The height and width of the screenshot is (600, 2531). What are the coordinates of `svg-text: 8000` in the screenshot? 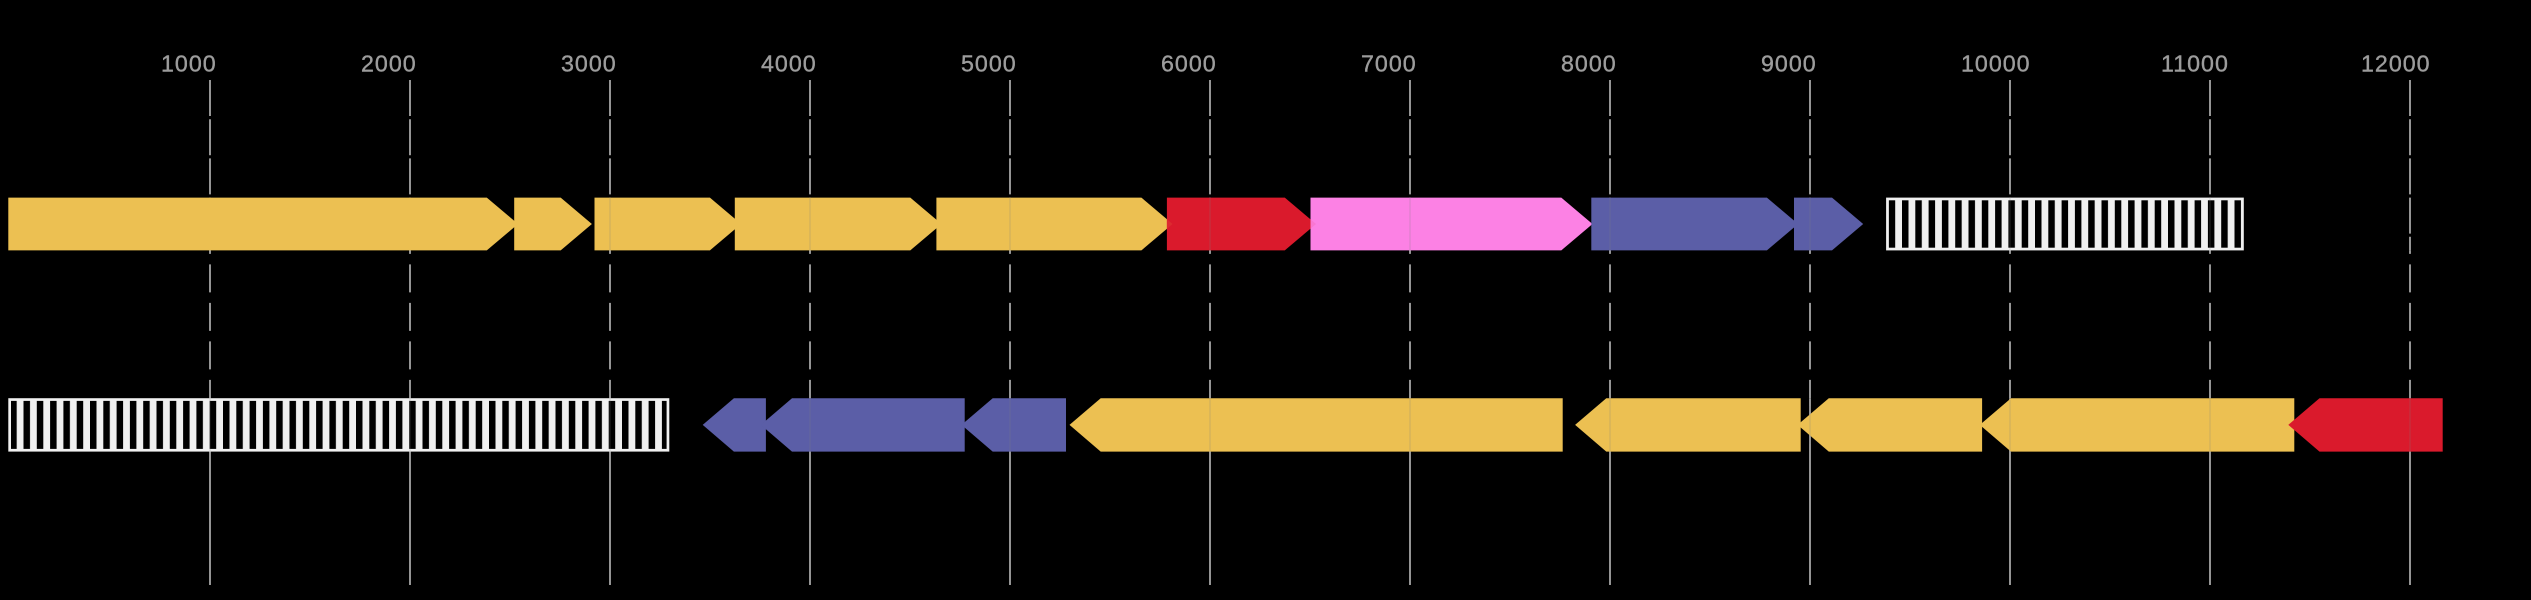 It's located at (1589, 64).